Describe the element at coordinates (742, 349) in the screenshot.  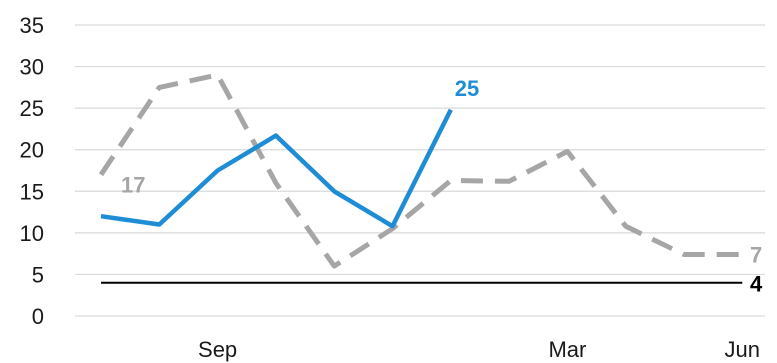
I see `x-tick-label: Jun` at that location.